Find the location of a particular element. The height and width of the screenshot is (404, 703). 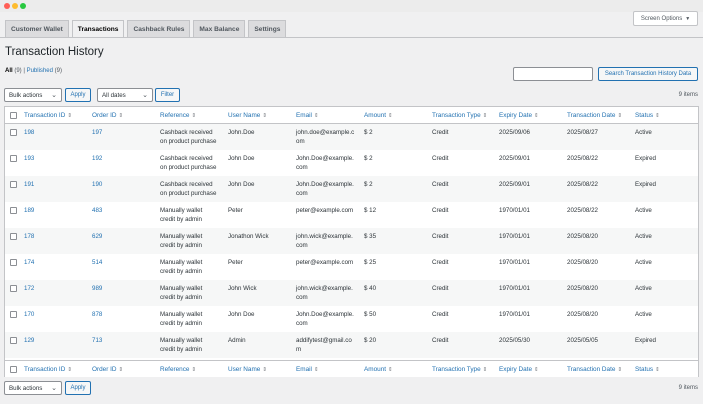

zoom-window-icon is located at coordinates (23, 6).